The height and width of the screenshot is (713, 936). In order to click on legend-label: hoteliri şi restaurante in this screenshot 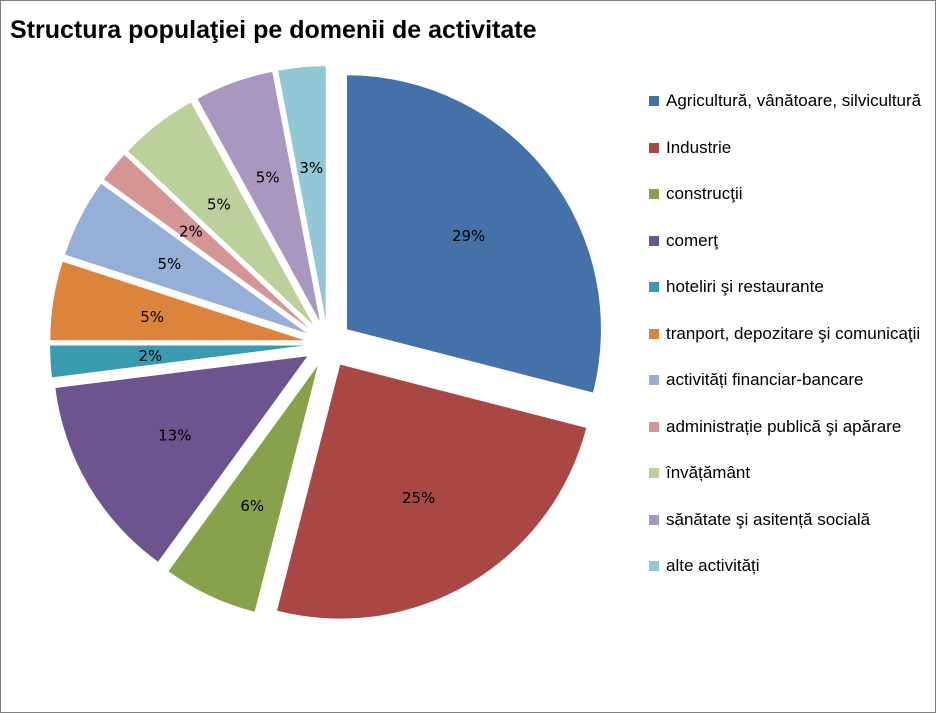, I will do `click(745, 286)`.